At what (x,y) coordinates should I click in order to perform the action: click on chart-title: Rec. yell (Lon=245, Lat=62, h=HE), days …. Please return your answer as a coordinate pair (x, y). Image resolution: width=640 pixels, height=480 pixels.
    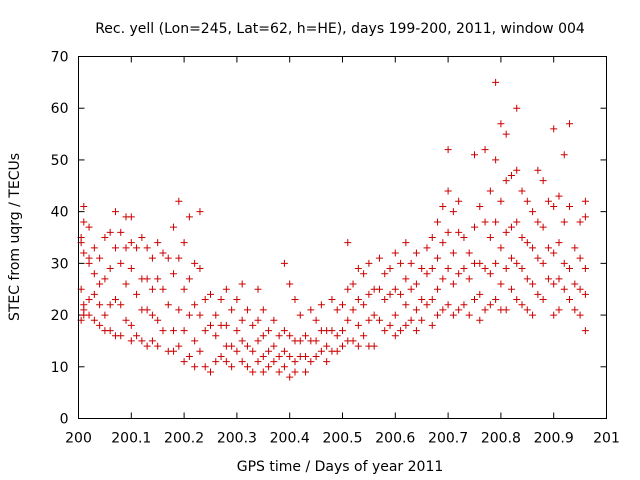
    Looking at the image, I should click on (340, 29).